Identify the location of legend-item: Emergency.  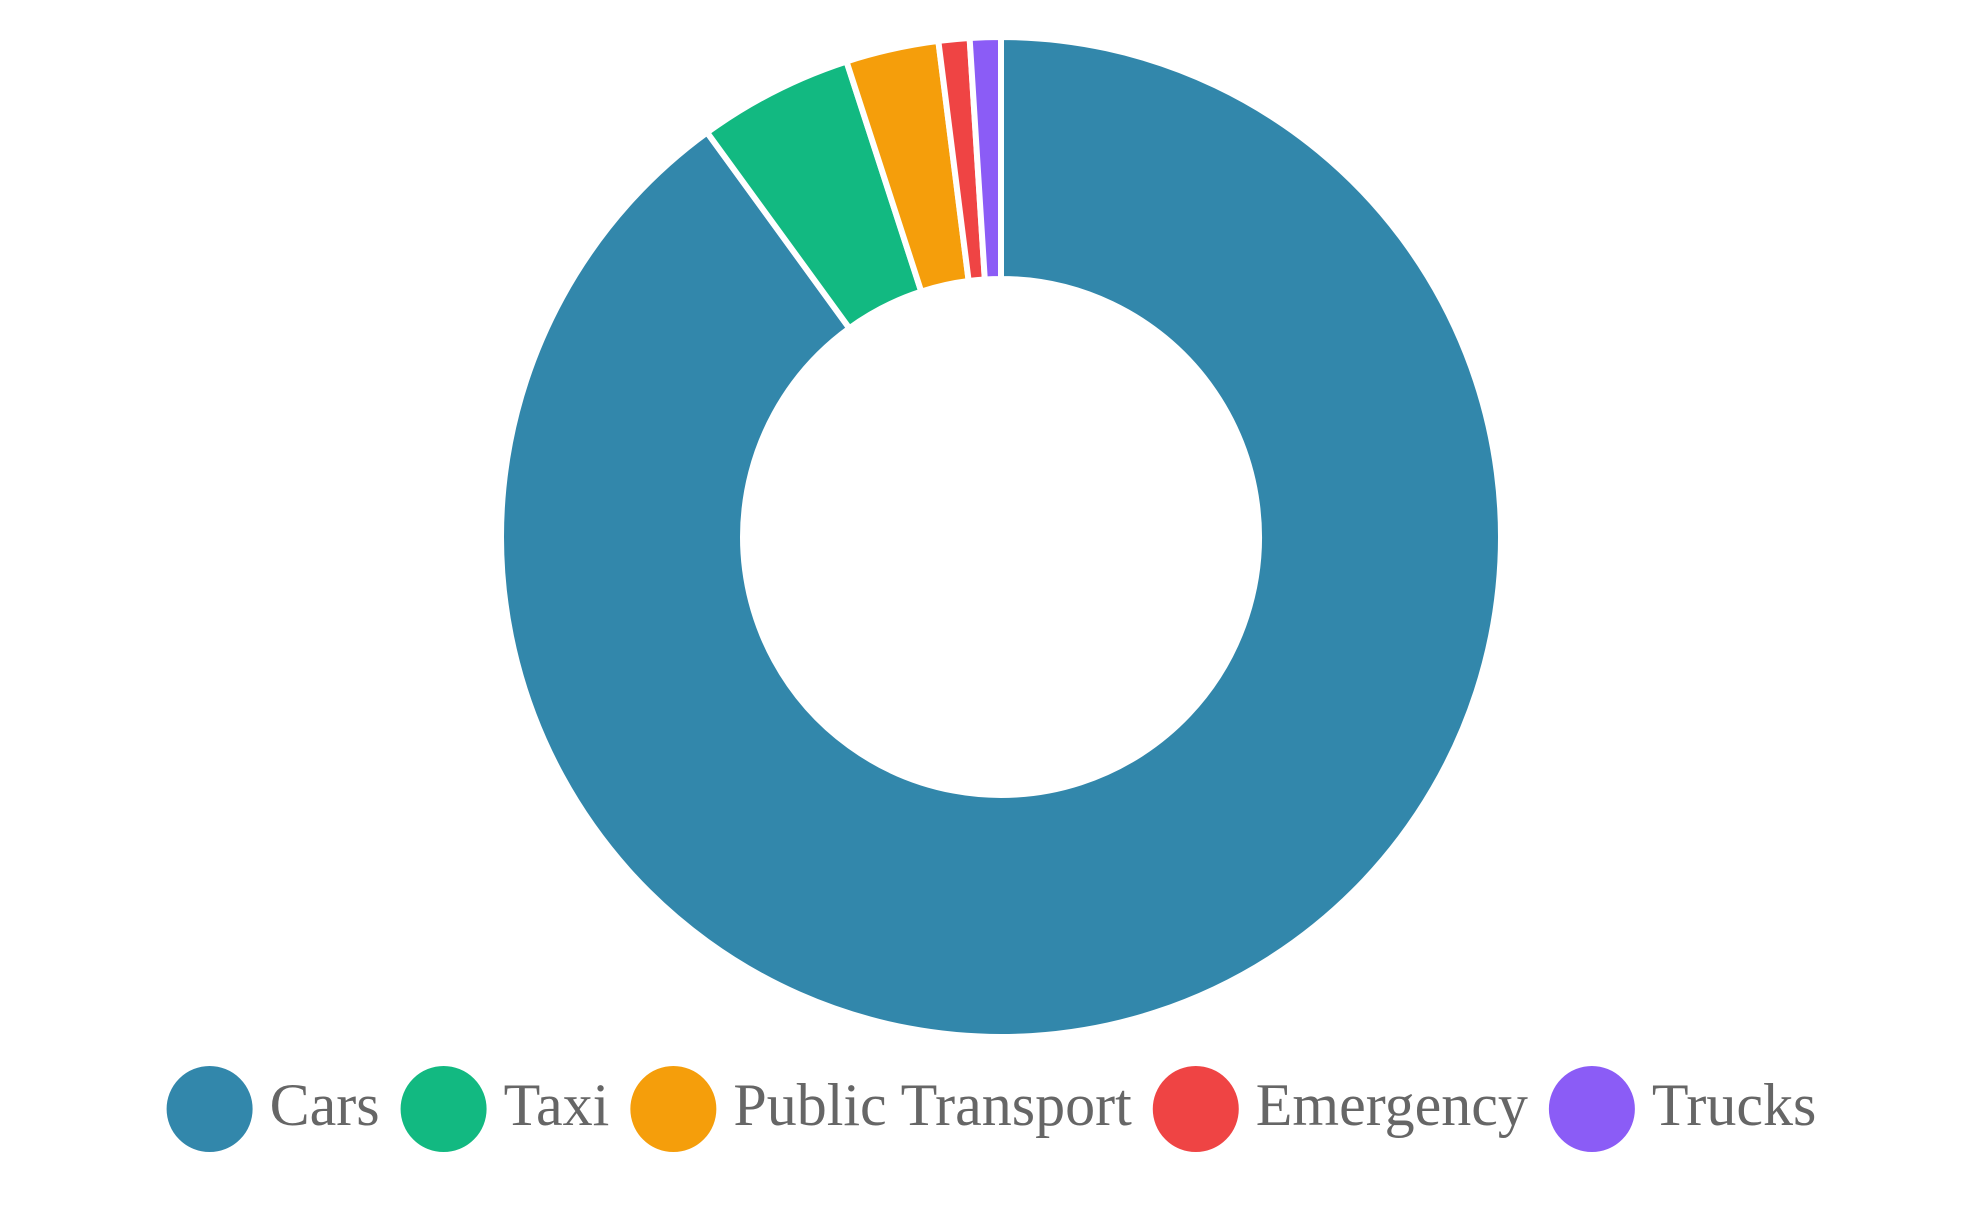
(1337, 1109).